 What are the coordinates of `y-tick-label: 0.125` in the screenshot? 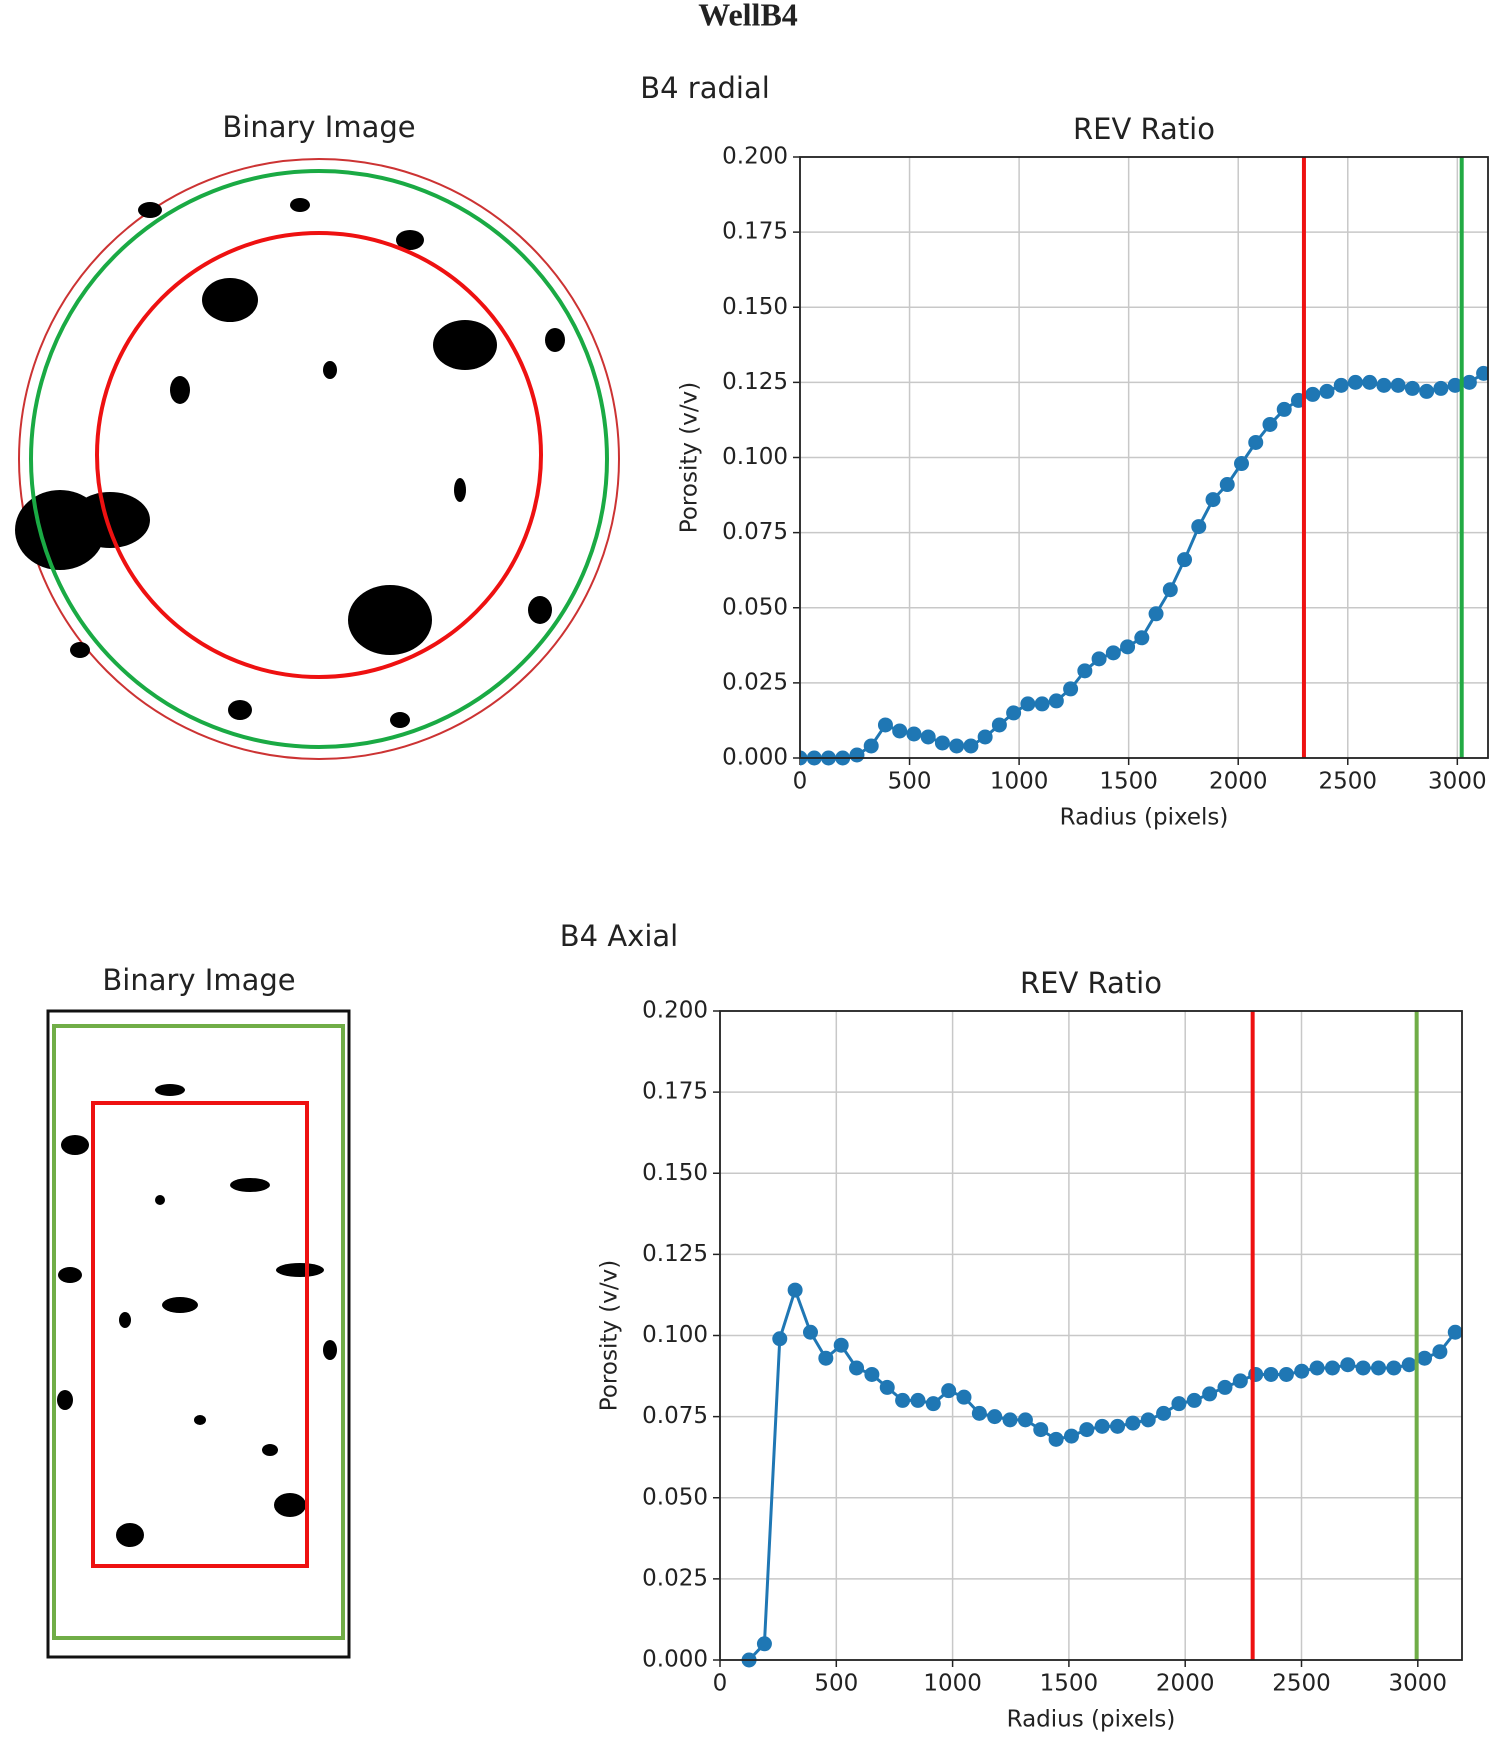 It's located at (675, 1254).